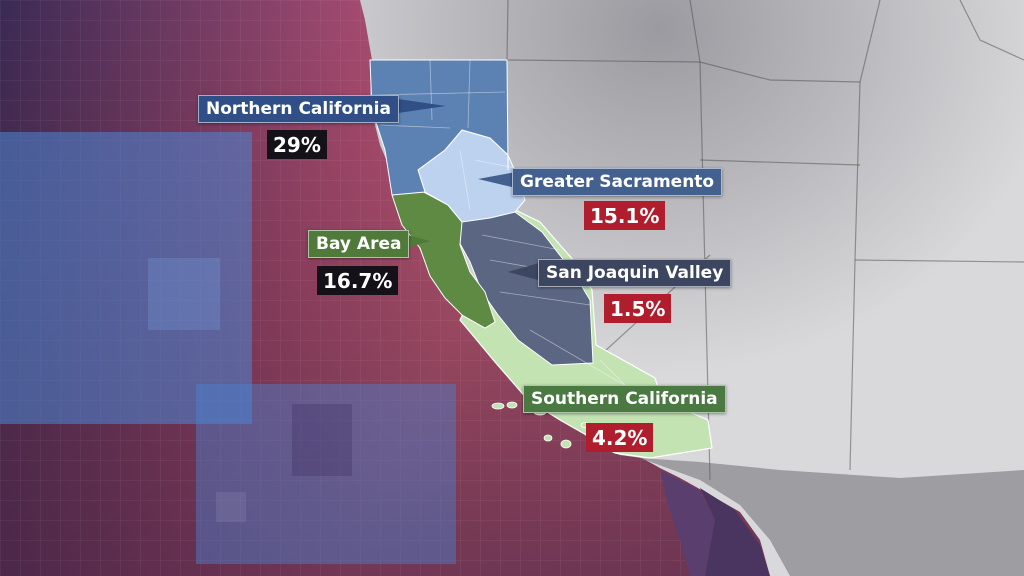  I want to click on region-label-greater-sacramento: Greater Sacramento, so click(617, 182).